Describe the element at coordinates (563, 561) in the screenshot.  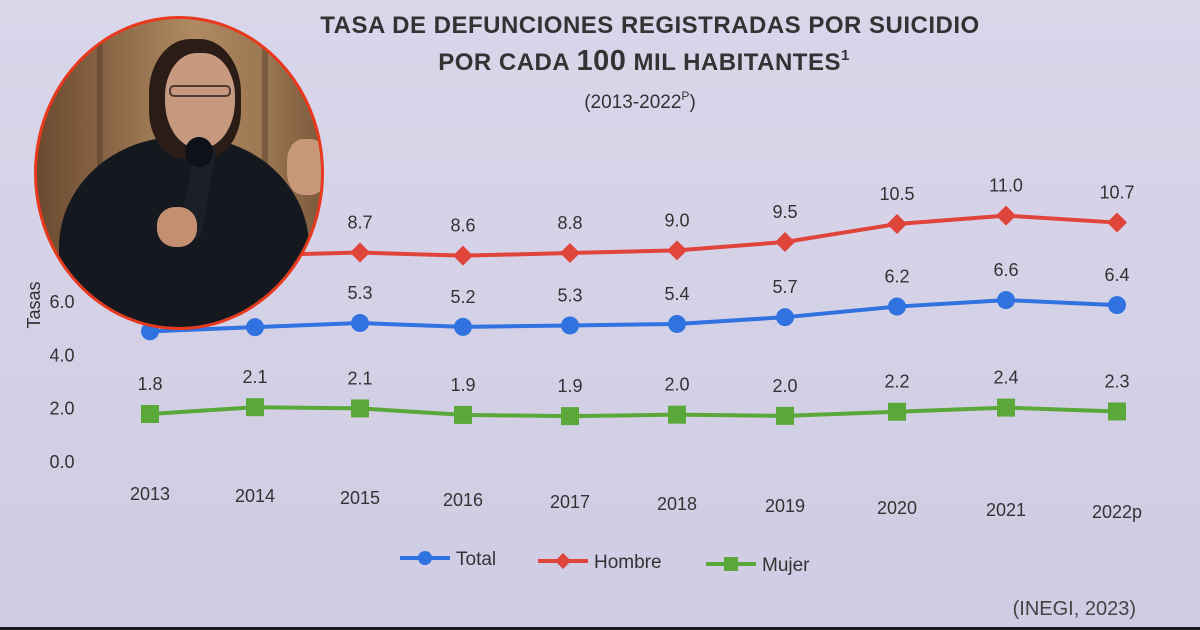
I see `legend-marker-hombre` at that location.